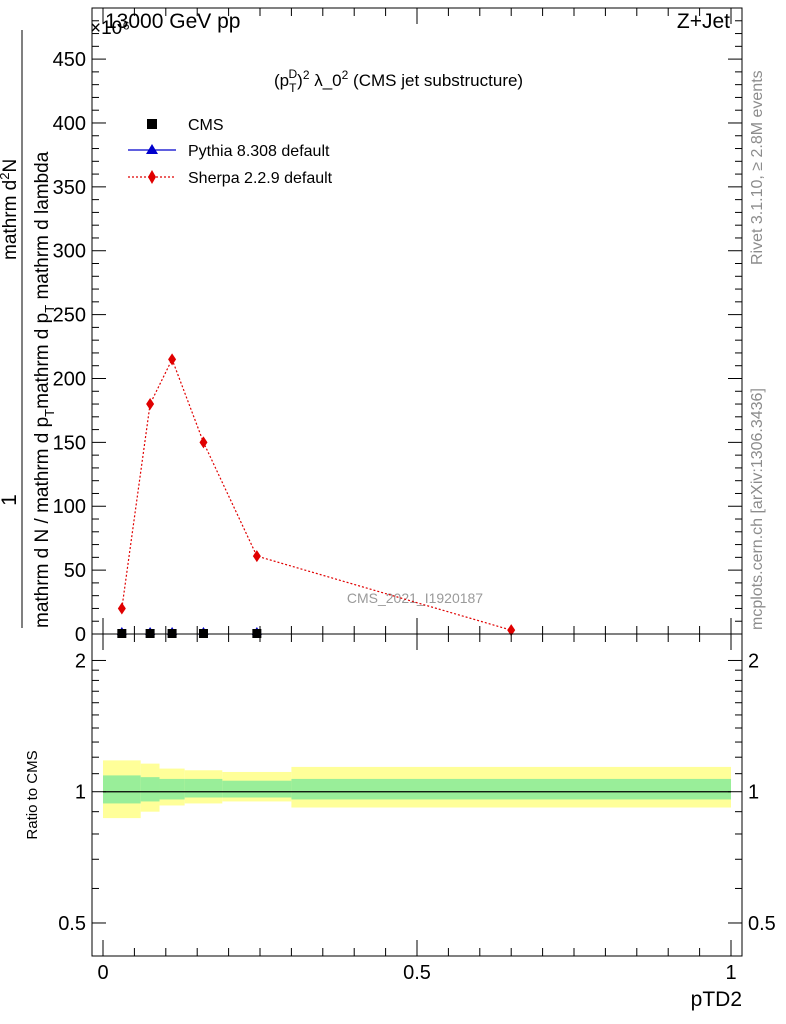 The height and width of the screenshot is (1024, 786). What do you see at coordinates (757, 509) in the screenshot?
I see `mcplots-label: mcplots.cern.ch [arXiv:1306.3436]` at bounding box center [757, 509].